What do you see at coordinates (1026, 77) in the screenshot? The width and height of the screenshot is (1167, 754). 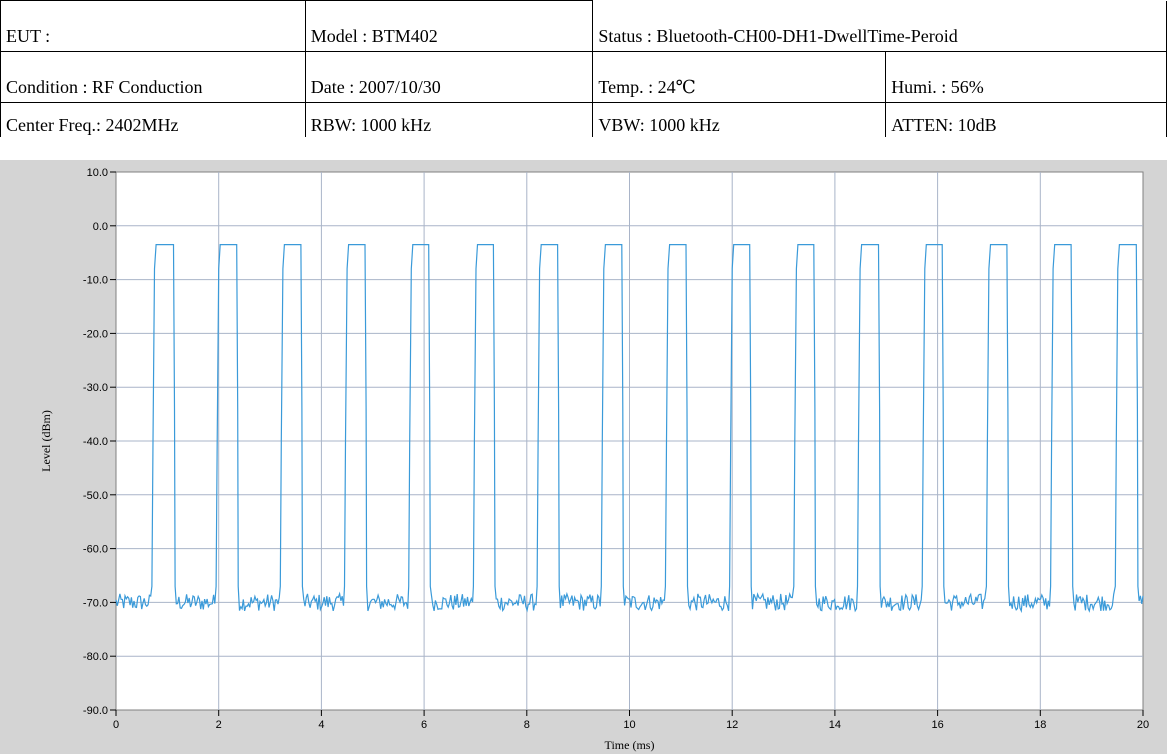 I see `humi-cell: Humi. : 56%` at bounding box center [1026, 77].